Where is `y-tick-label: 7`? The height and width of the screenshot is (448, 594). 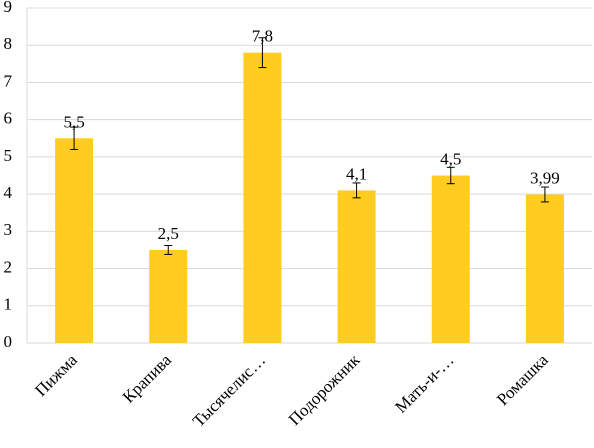 y-tick-label: 7 is located at coordinates (8, 80).